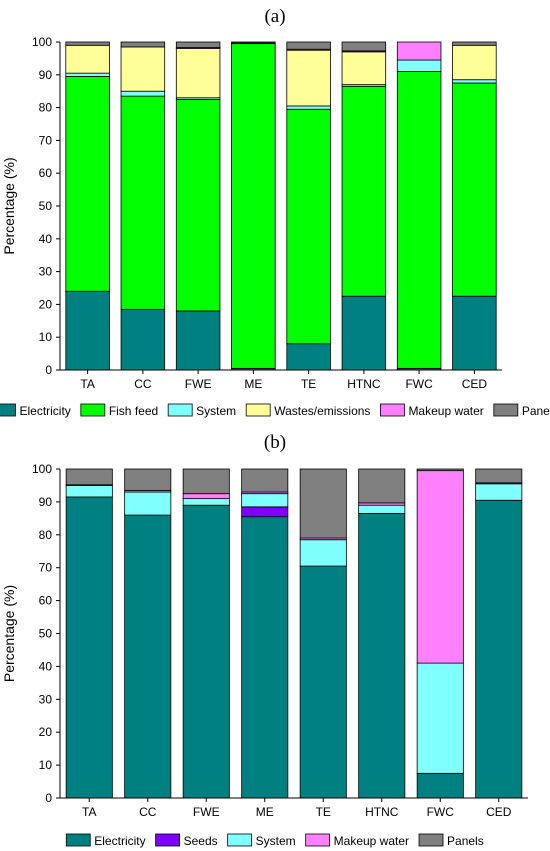 Image resolution: width=550 pixels, height=851 pixels. What do you see at coordinates (46, 304) in the screenshot?
I see `chart-a-ytick-label: 20` at bounding box center [46, 304].